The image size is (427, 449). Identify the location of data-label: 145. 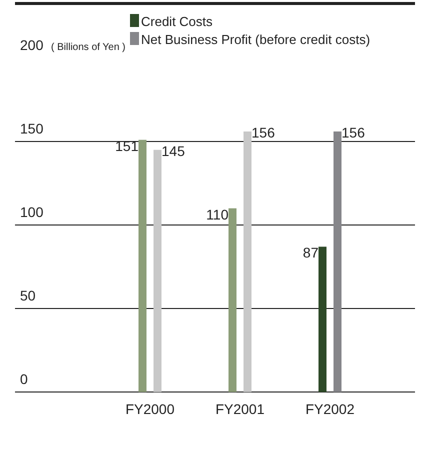
(174, 150).